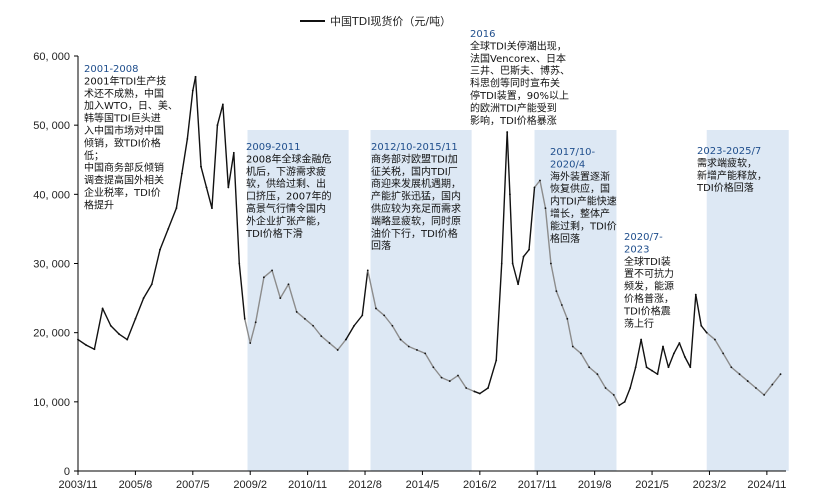 The image size is (815, 498). Describe the element at coordinates (51, 265) in the screenshot. I see `y-tick-label: 30, 000` at that location.